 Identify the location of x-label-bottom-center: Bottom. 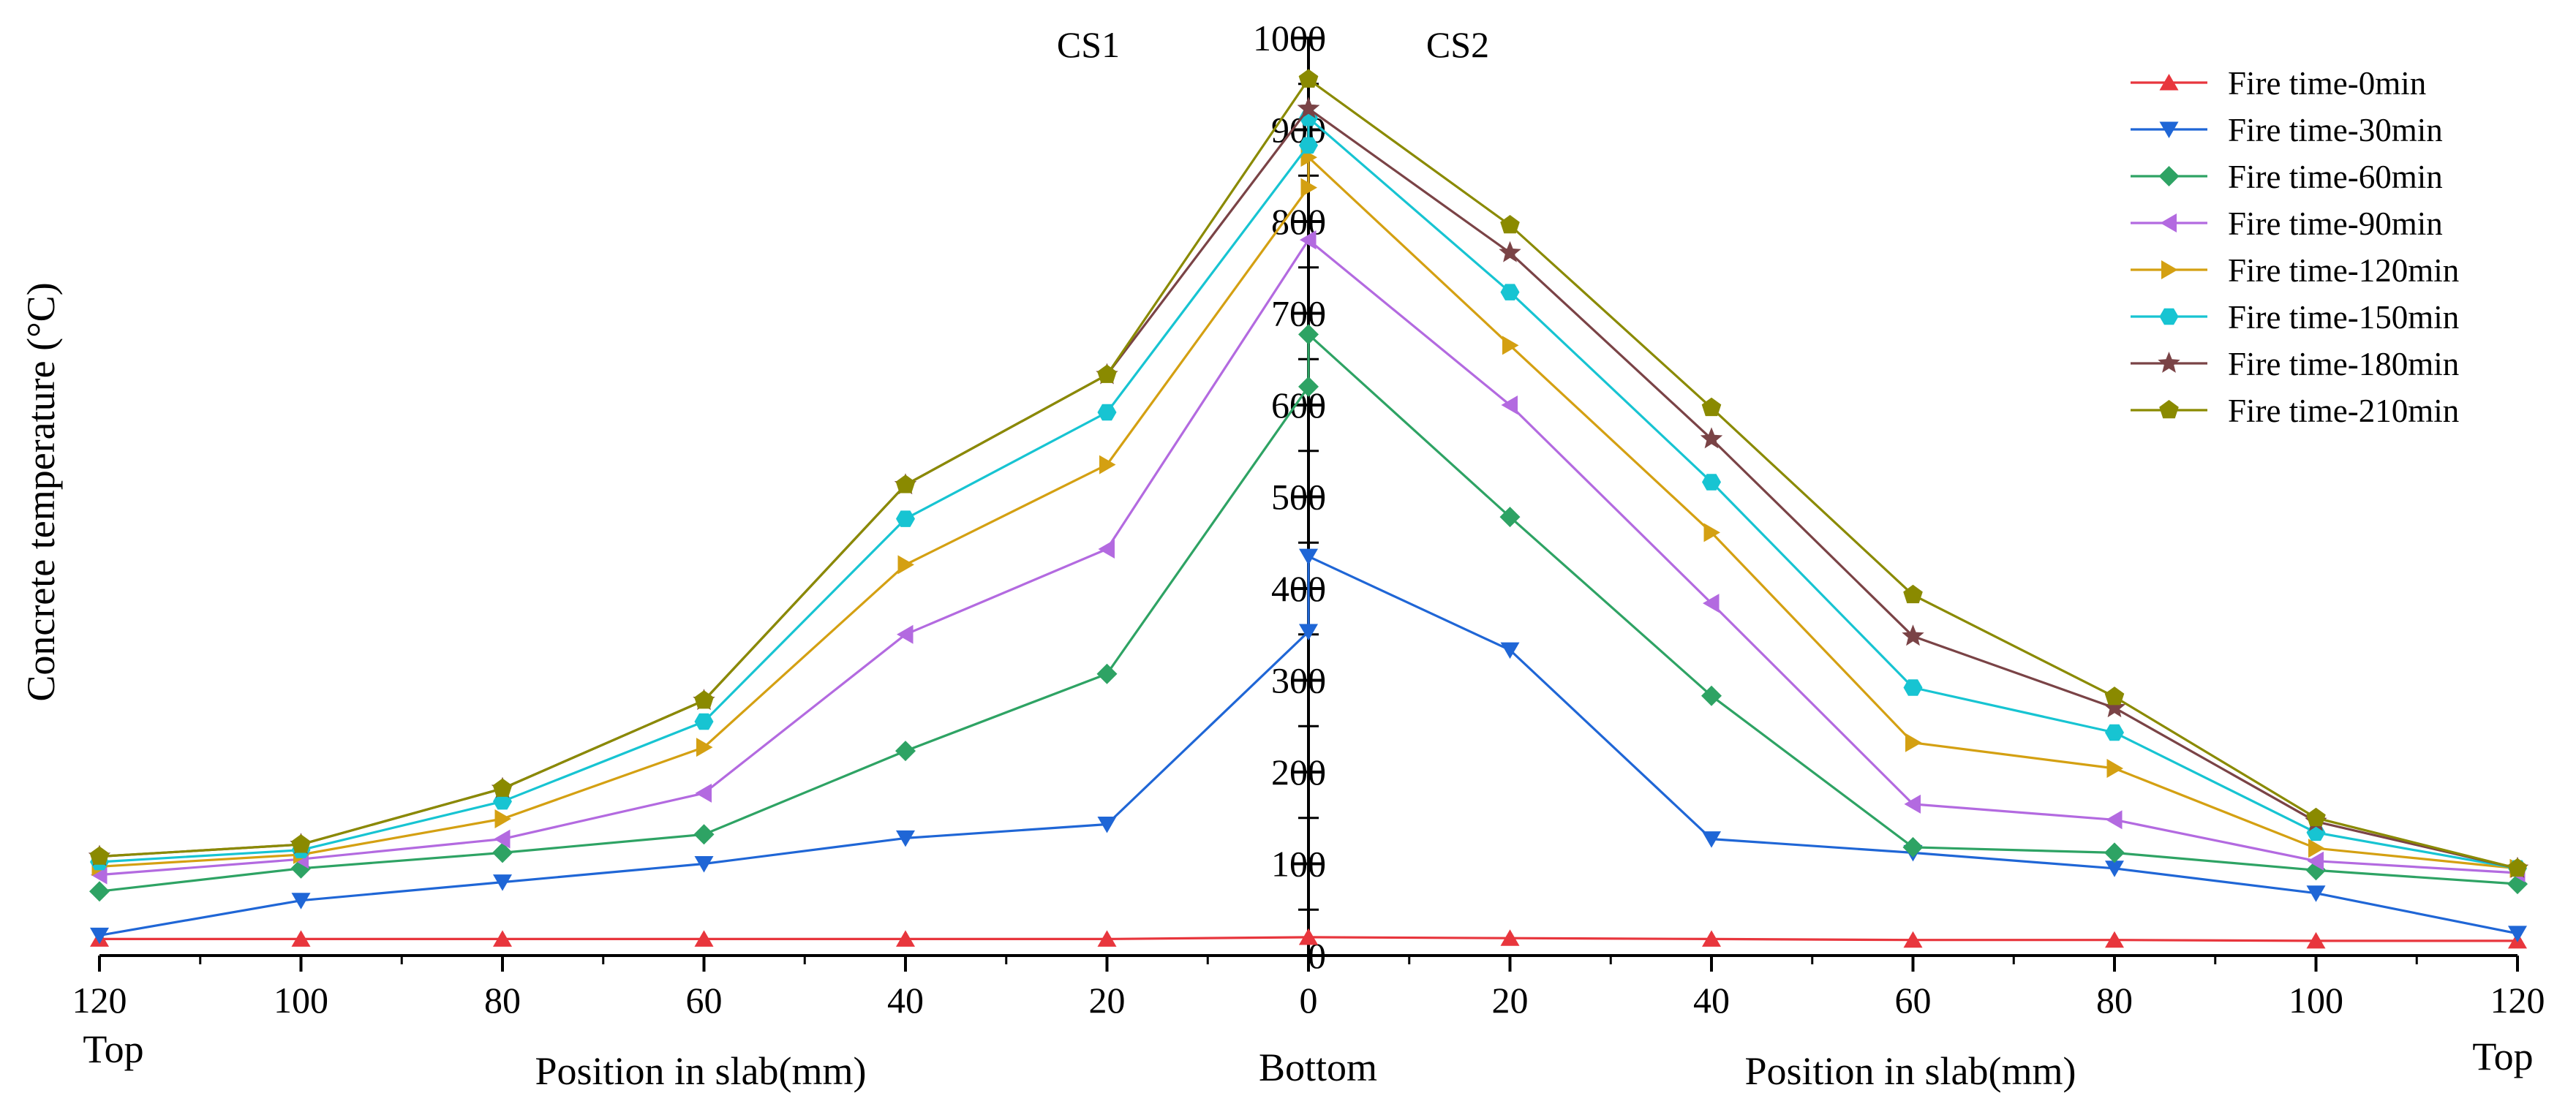
(1318, 1067).